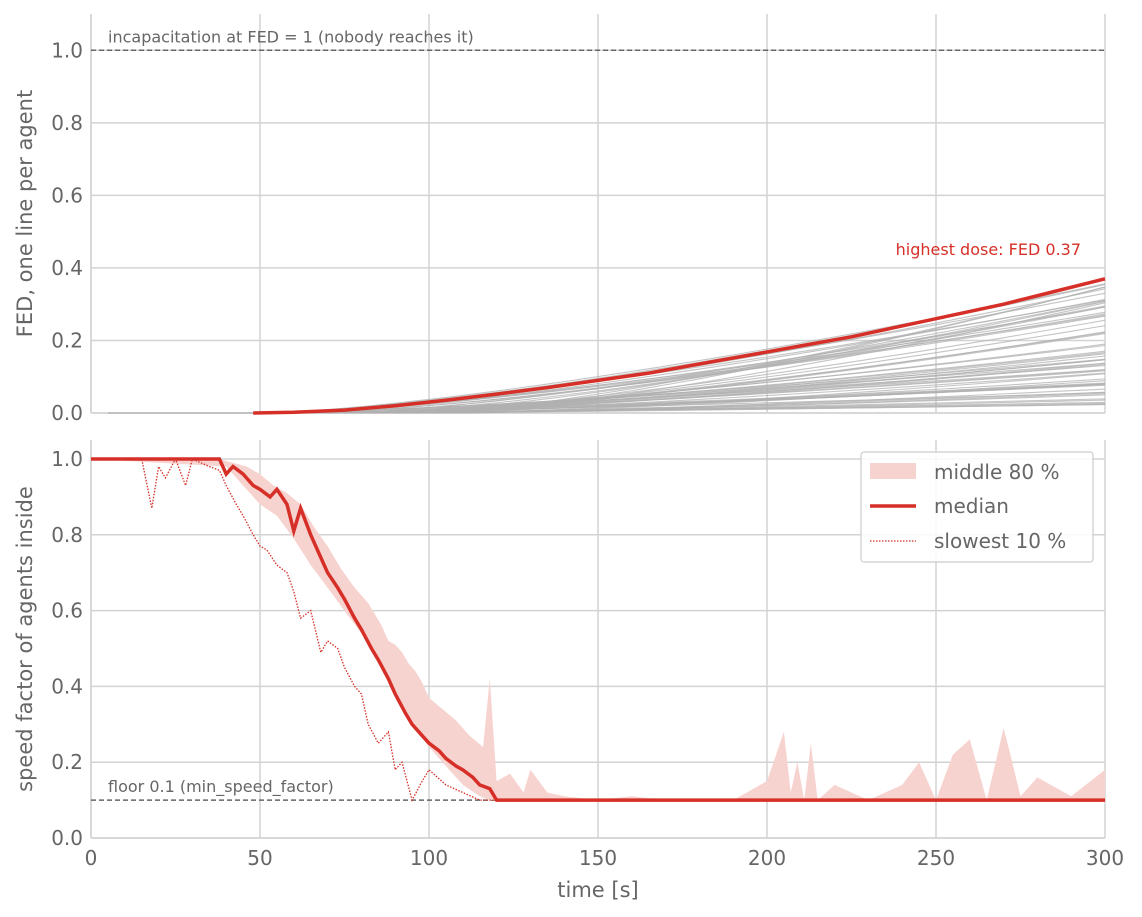 The image size is (1142, 917). What do you see at coordinates (988, 249) in the screenshot?
I see `highest-dose-annotation: highest dose: FED 0.37` at bounding box center [988, 249].